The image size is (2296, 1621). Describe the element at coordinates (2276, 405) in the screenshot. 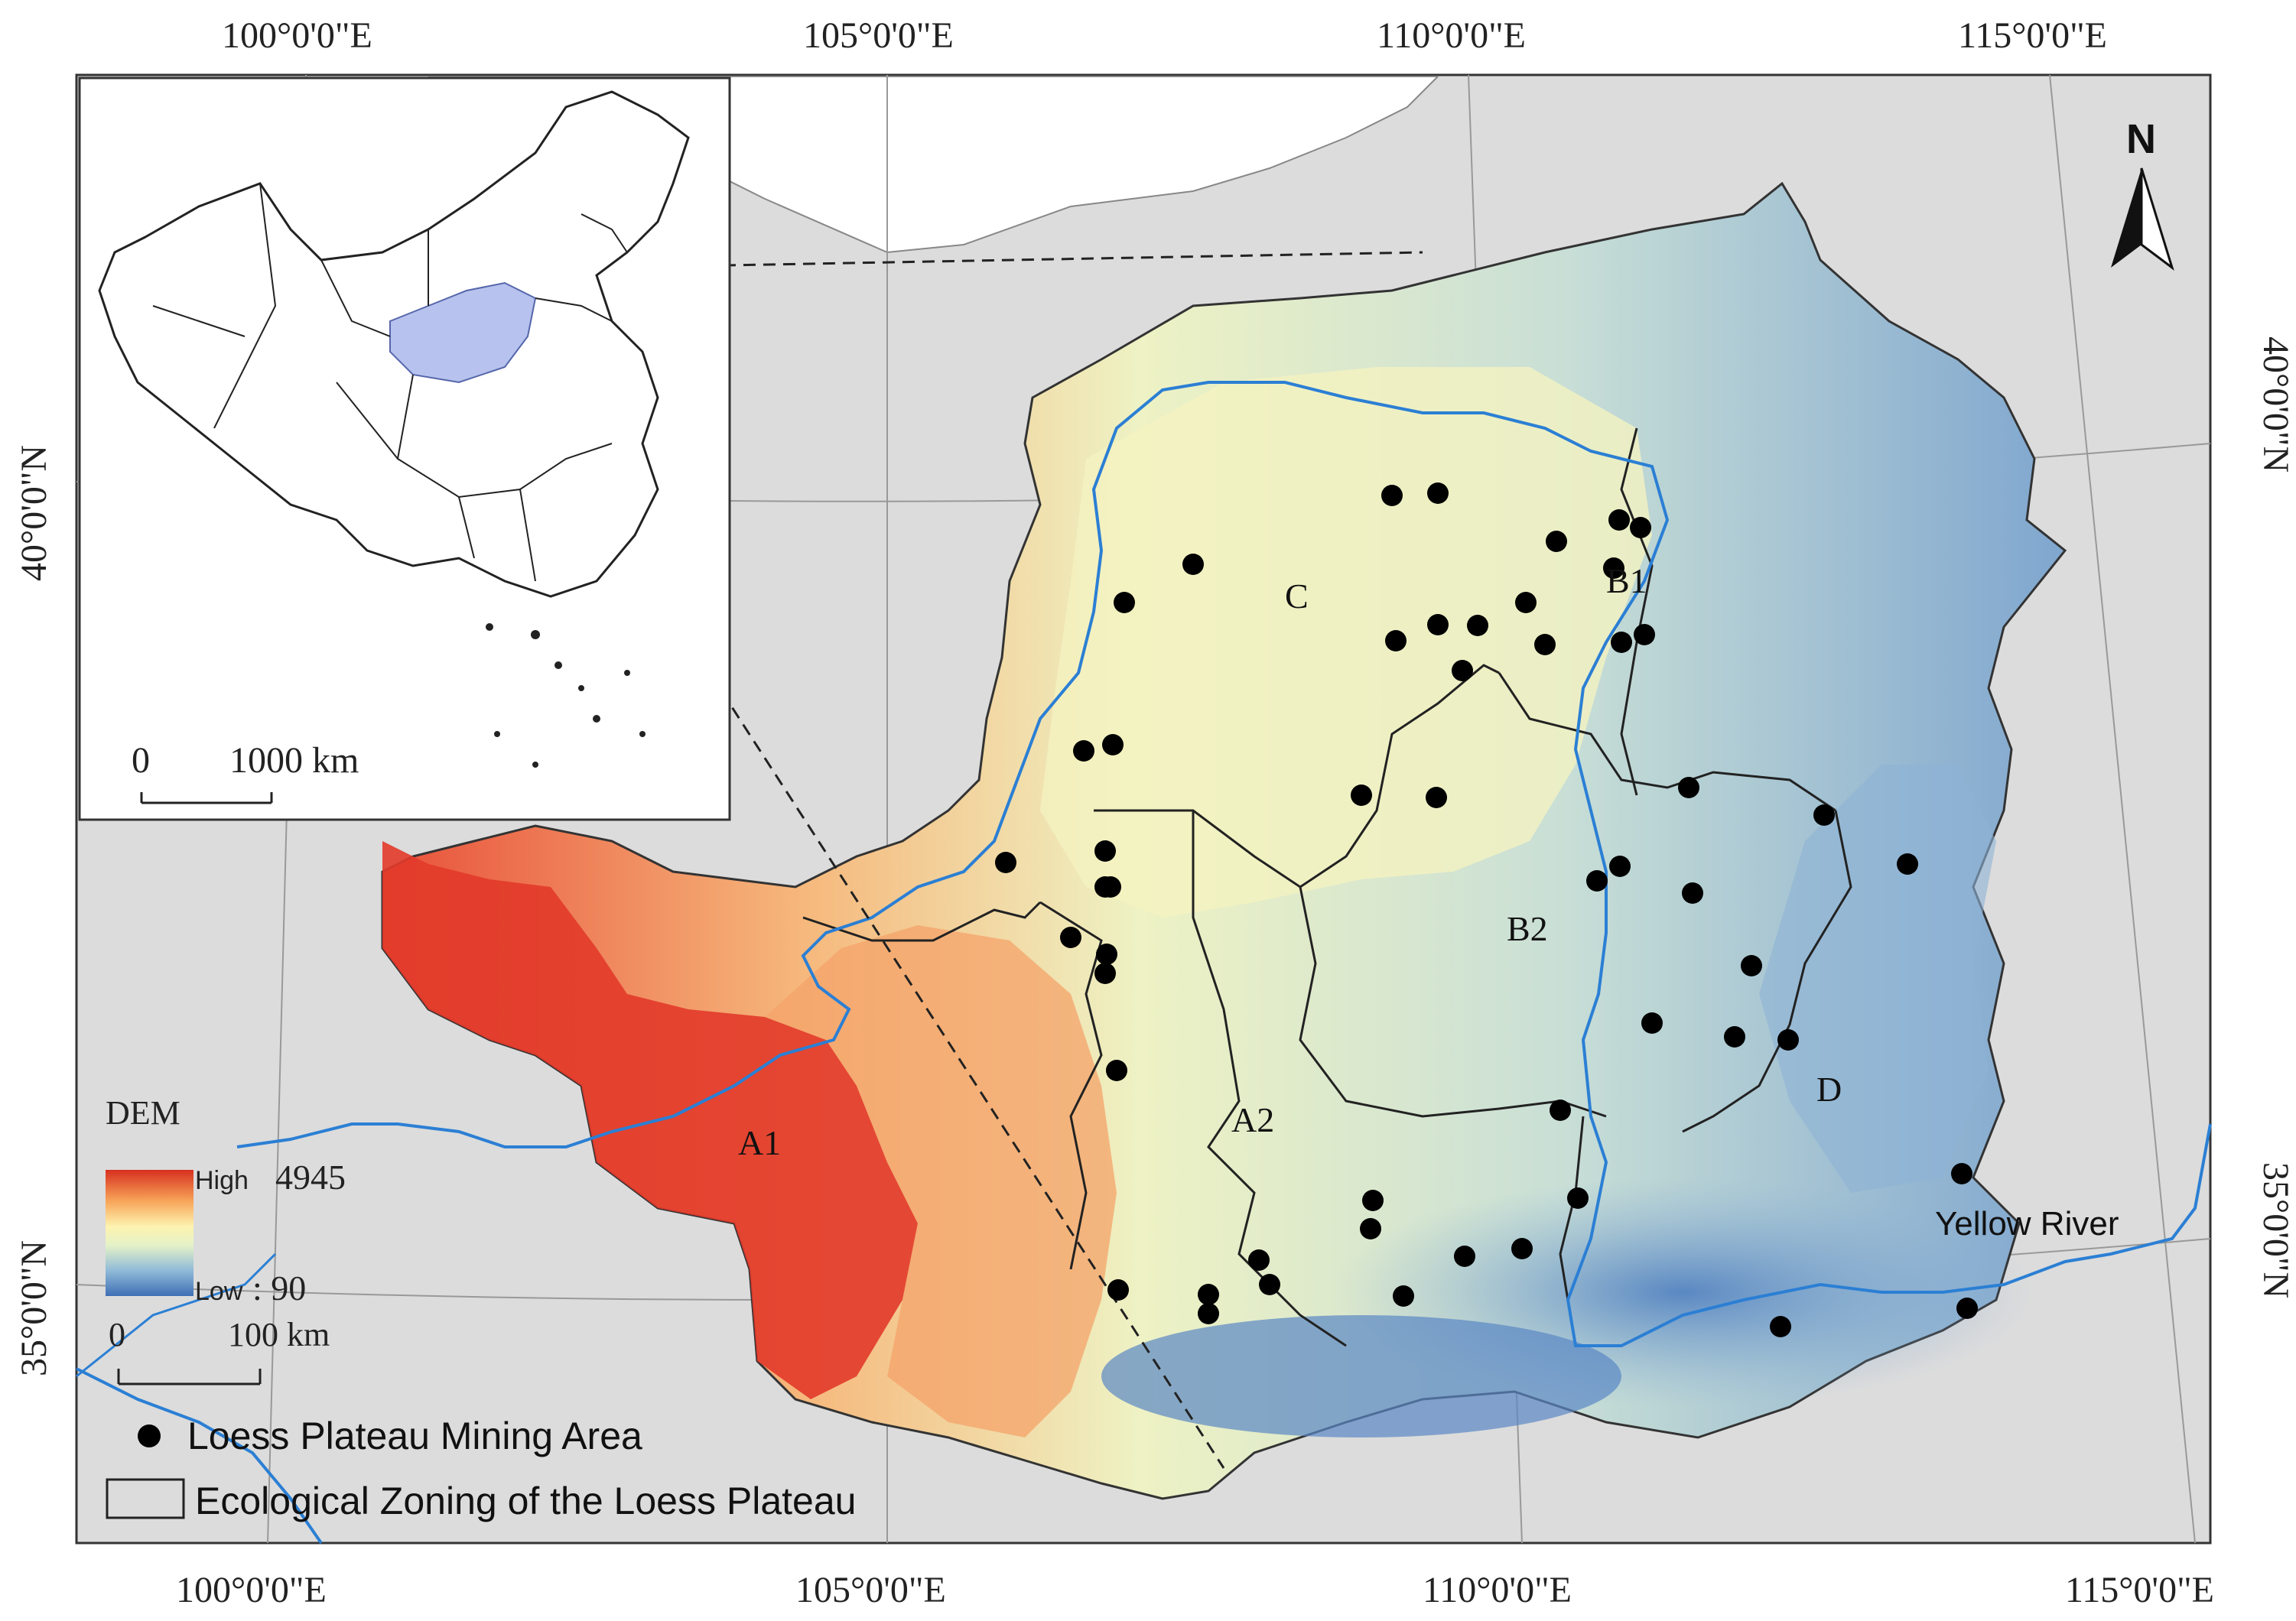

I see `coord-right-40n: 40°0'0"N` at that location.